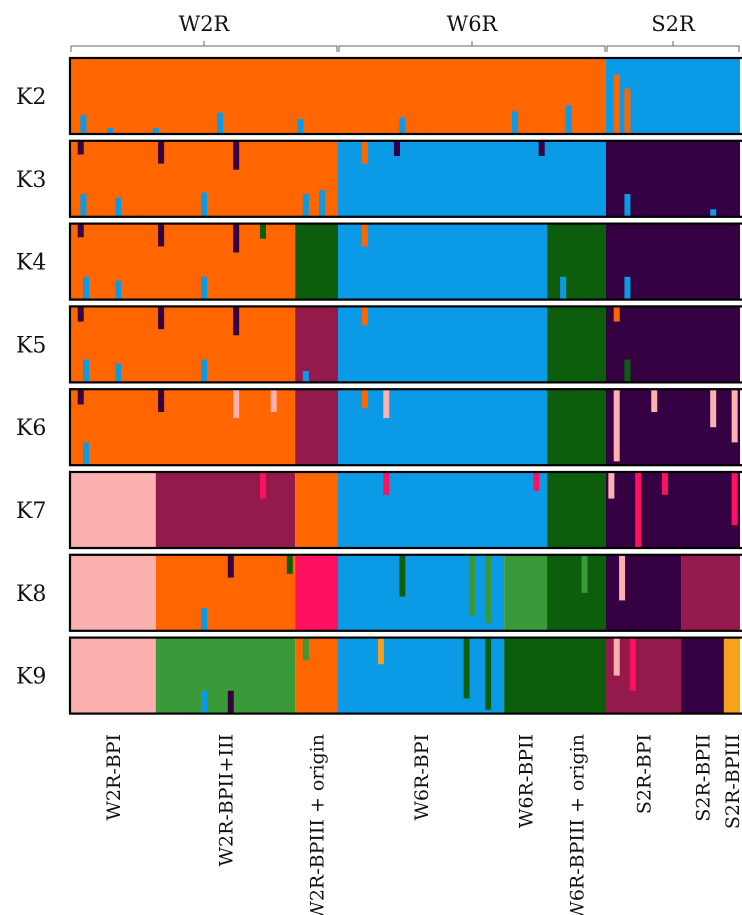 Image resolution: width=742 pixels, height=915 pixels. I want to click on group-label-6: S2R-BPI, so click(645, 774).